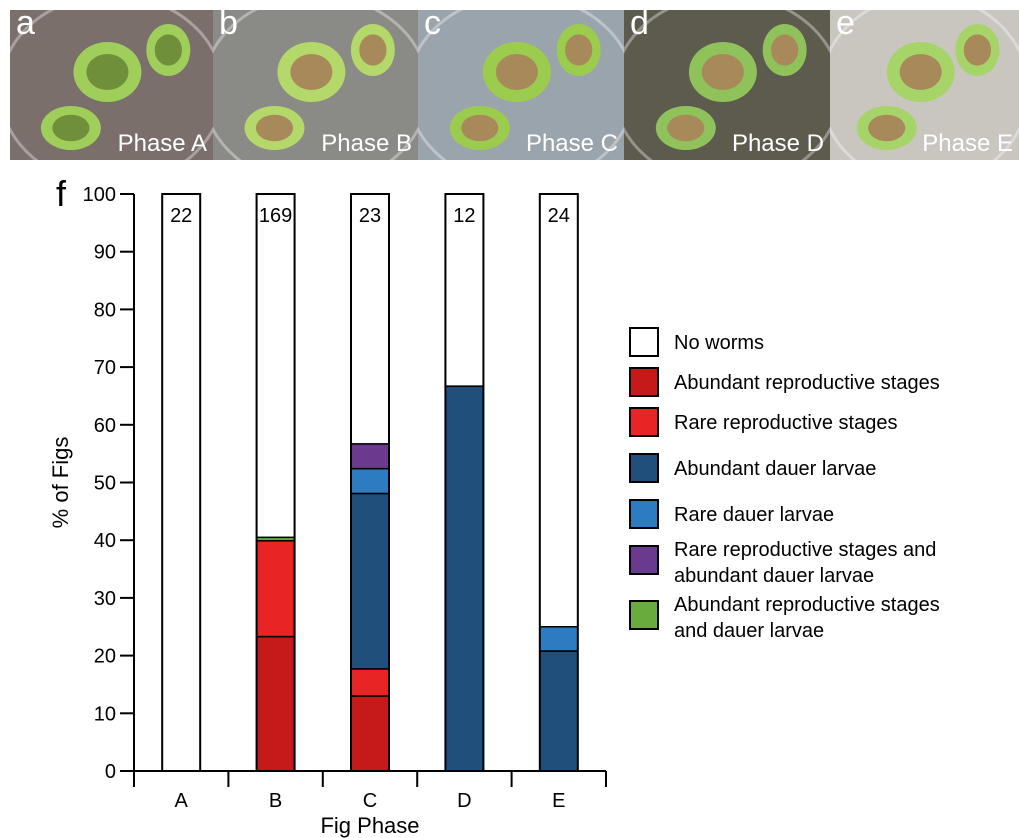 This screenshot has width=1019, height=838. What do you see at coordinates (105, 714) in the screenshot?
I see `y-tick-label: 10` at bounding box center [105, 714].